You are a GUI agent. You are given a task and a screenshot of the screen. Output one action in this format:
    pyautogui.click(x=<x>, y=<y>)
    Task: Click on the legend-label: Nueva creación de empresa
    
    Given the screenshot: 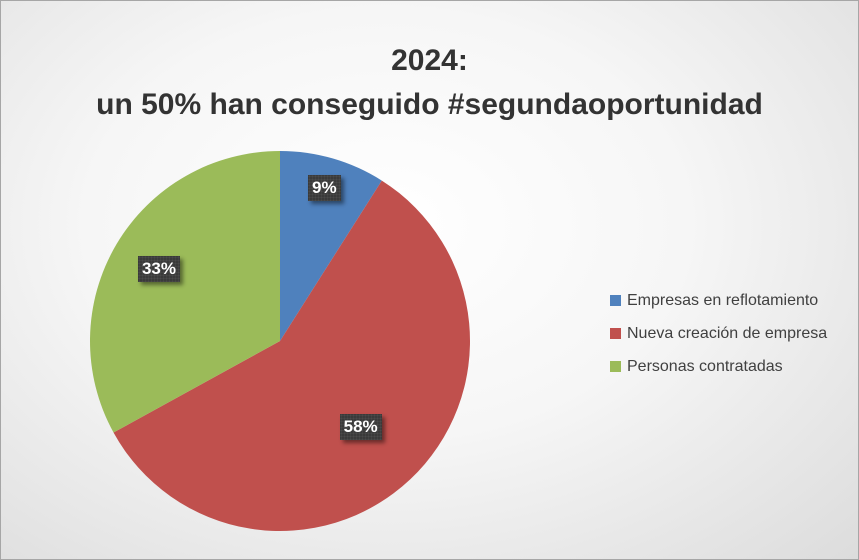 What is the action you would take?
    pyautogui.click(x=727, y=333)
    